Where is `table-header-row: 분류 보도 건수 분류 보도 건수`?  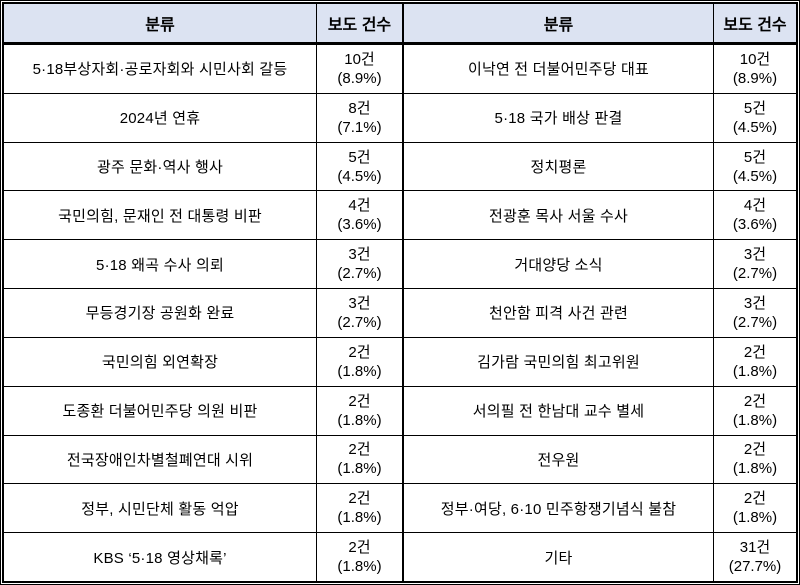 table-header-row: 분류 보도 건수 분류 보도 건수 is located at coordinates (400, 23).